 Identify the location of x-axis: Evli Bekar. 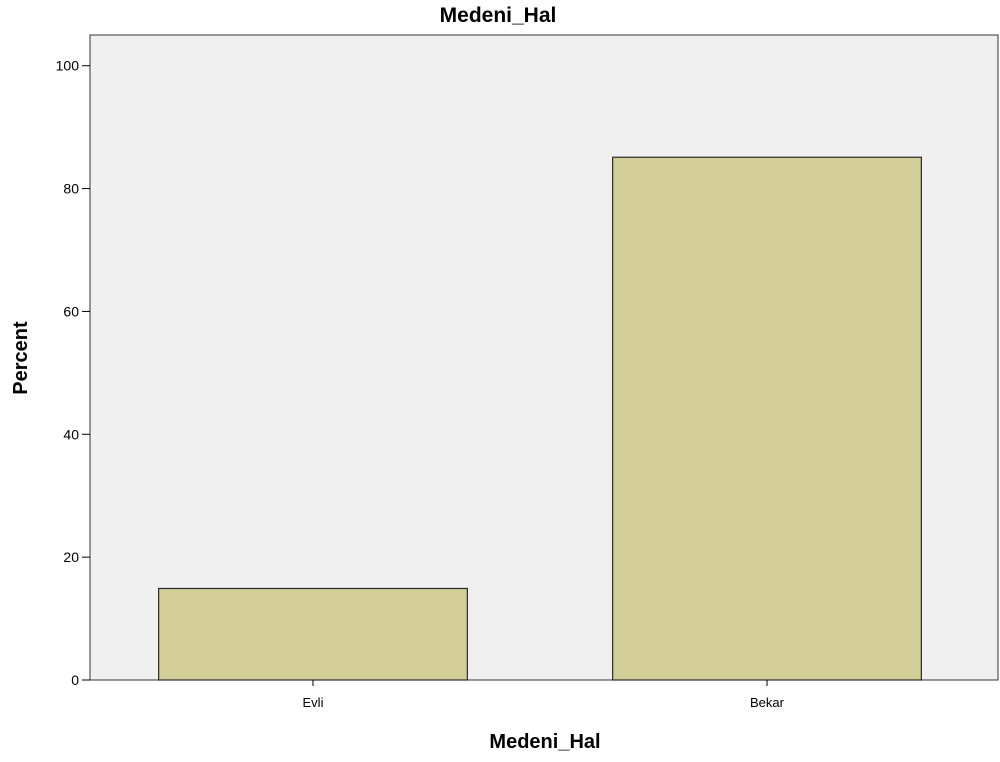
(544, 695).